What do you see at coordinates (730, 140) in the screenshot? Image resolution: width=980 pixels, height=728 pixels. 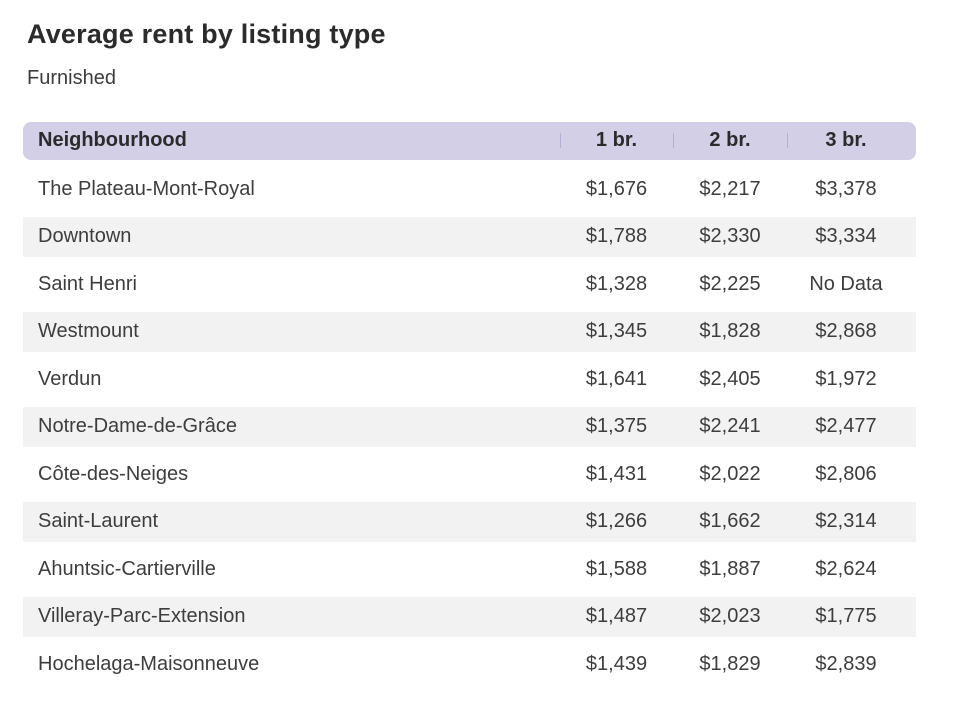 I see `column-header-2br: 2 br.` at bounding box center [730, 140].